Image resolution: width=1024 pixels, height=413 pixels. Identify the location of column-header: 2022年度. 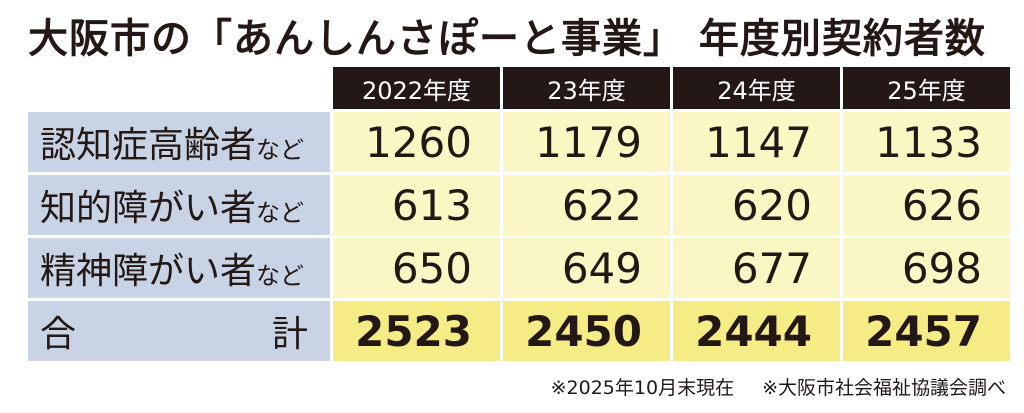
(416, 88).